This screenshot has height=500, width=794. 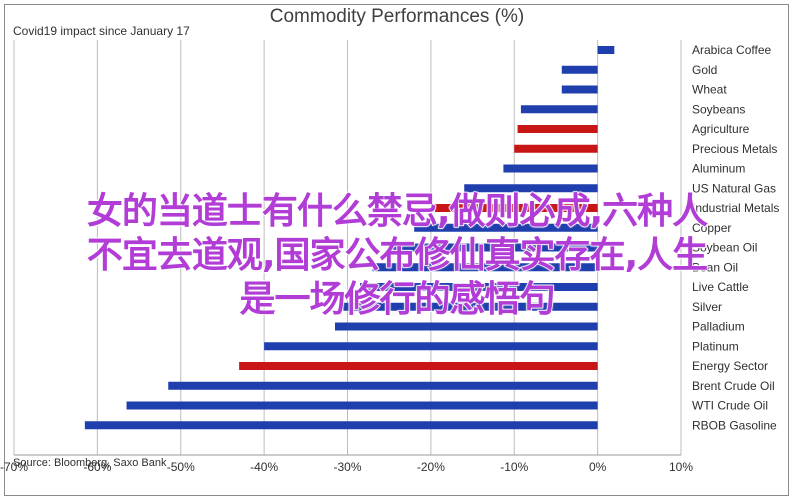 I want to click on category-label: Silver, so click(x=707, y=307).